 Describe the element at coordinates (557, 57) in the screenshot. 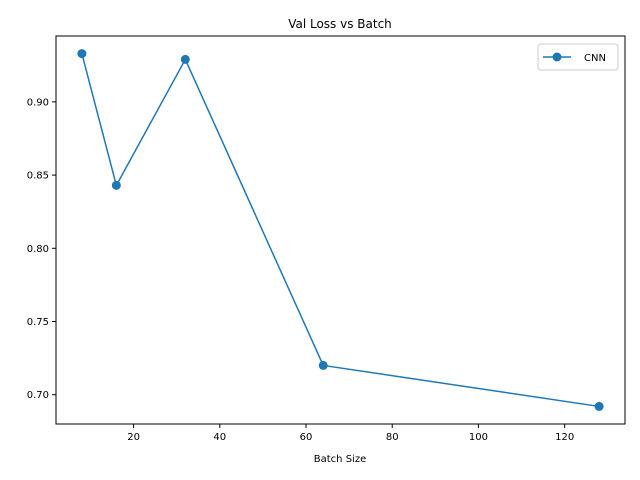

I see `legend-marker` at that location.